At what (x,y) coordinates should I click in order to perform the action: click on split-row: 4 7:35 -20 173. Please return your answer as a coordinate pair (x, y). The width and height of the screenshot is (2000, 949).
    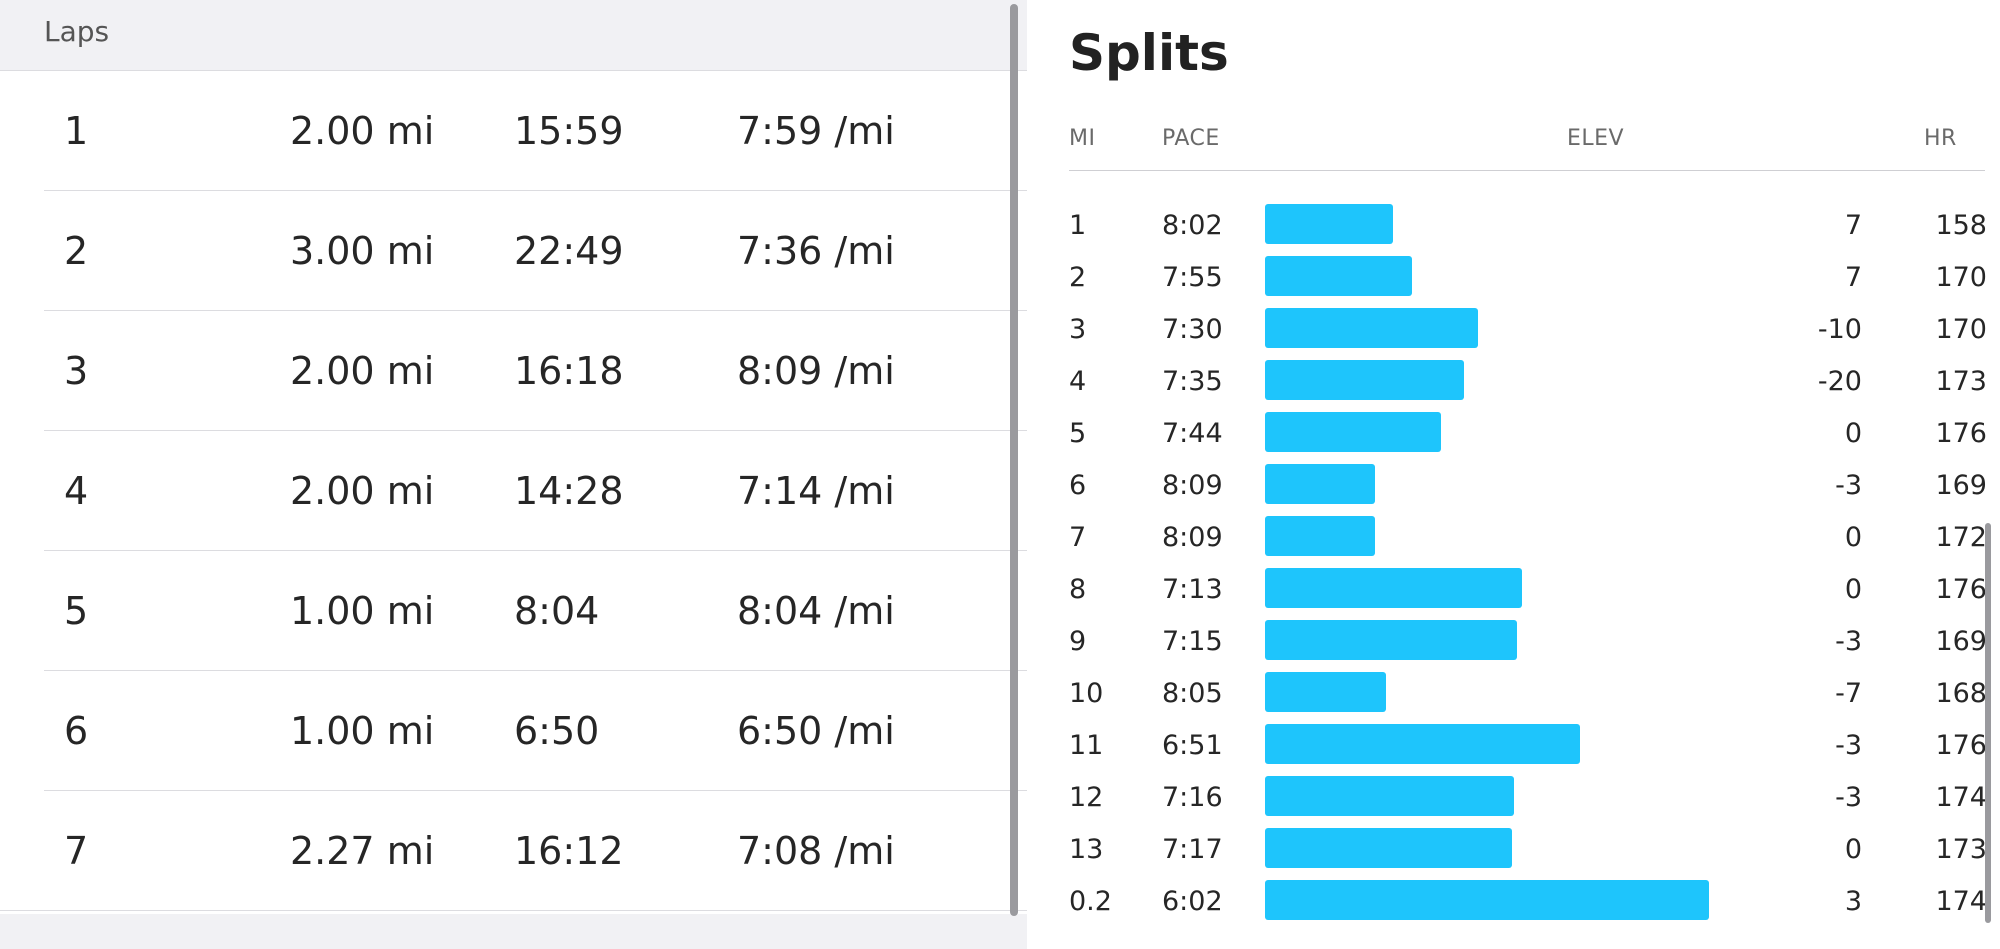
    Looking at the image, I should click on (1513, 380).